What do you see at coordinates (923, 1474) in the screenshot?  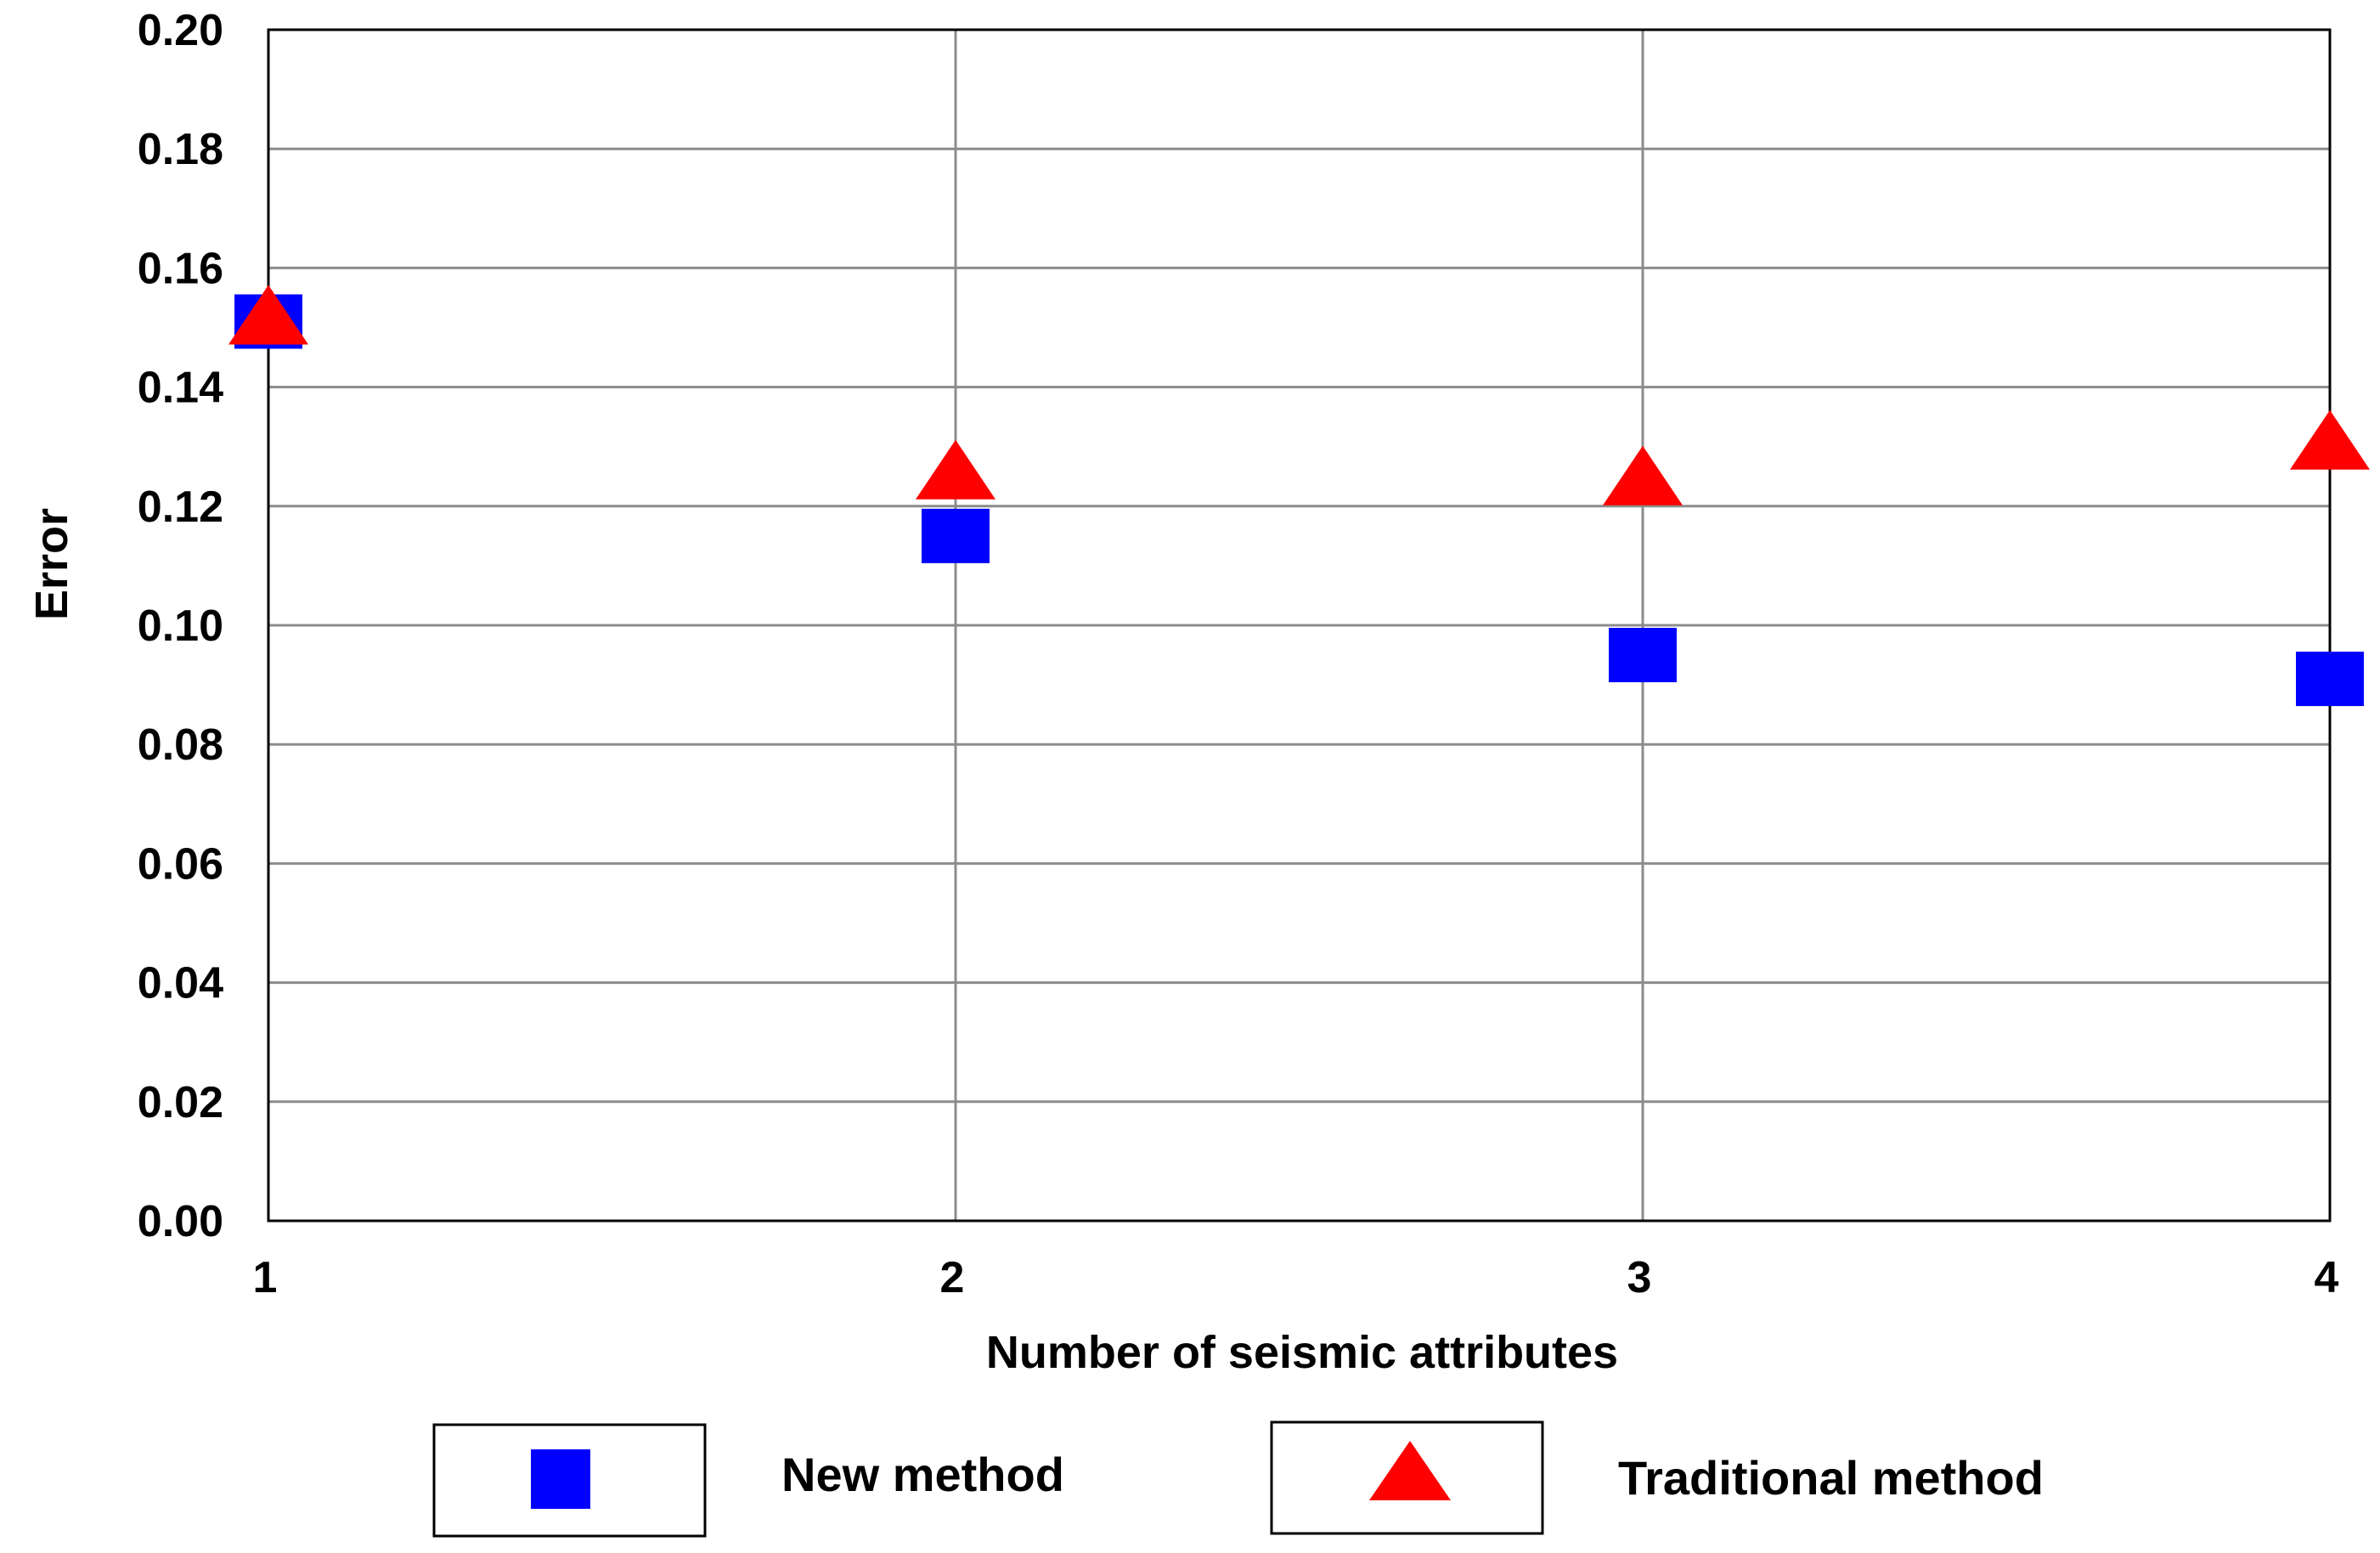 I see `legend-label-new-method: New method` at bounding box center [923, 1474].